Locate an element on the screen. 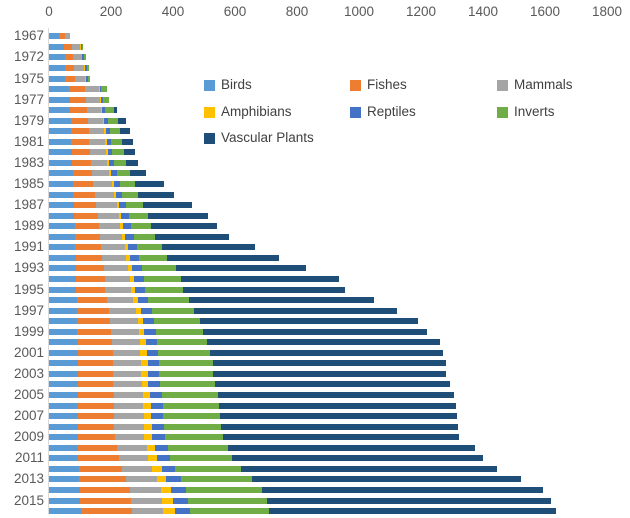 Image resolution: width=630 pixels, height=518 pixels. bar-1989 is located at coordinates (133, 226).